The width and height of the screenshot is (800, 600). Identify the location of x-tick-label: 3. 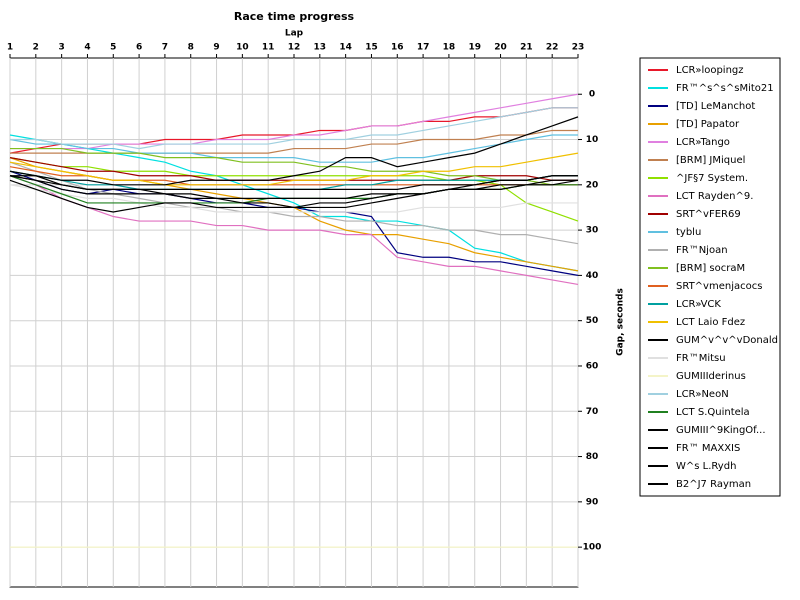
(62, 48).